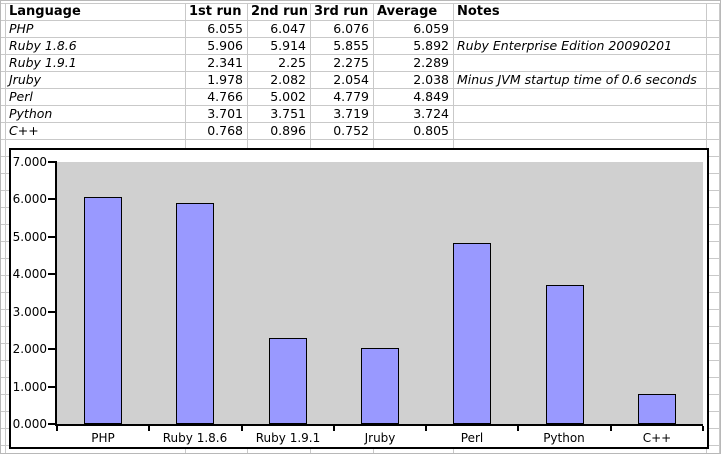  Describe the element at coordinates (43, 62) in the screenshot. I see `cell-language: Ruby 1.9.1` at that location.